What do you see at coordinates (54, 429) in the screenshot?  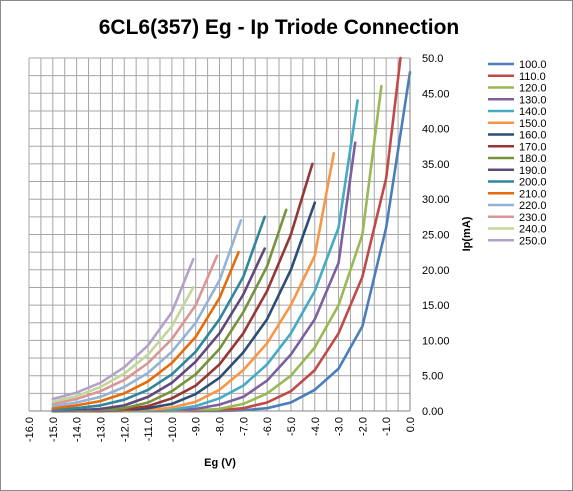 I see `x-tick-label: -15.0` at bounding box center [54, 429].